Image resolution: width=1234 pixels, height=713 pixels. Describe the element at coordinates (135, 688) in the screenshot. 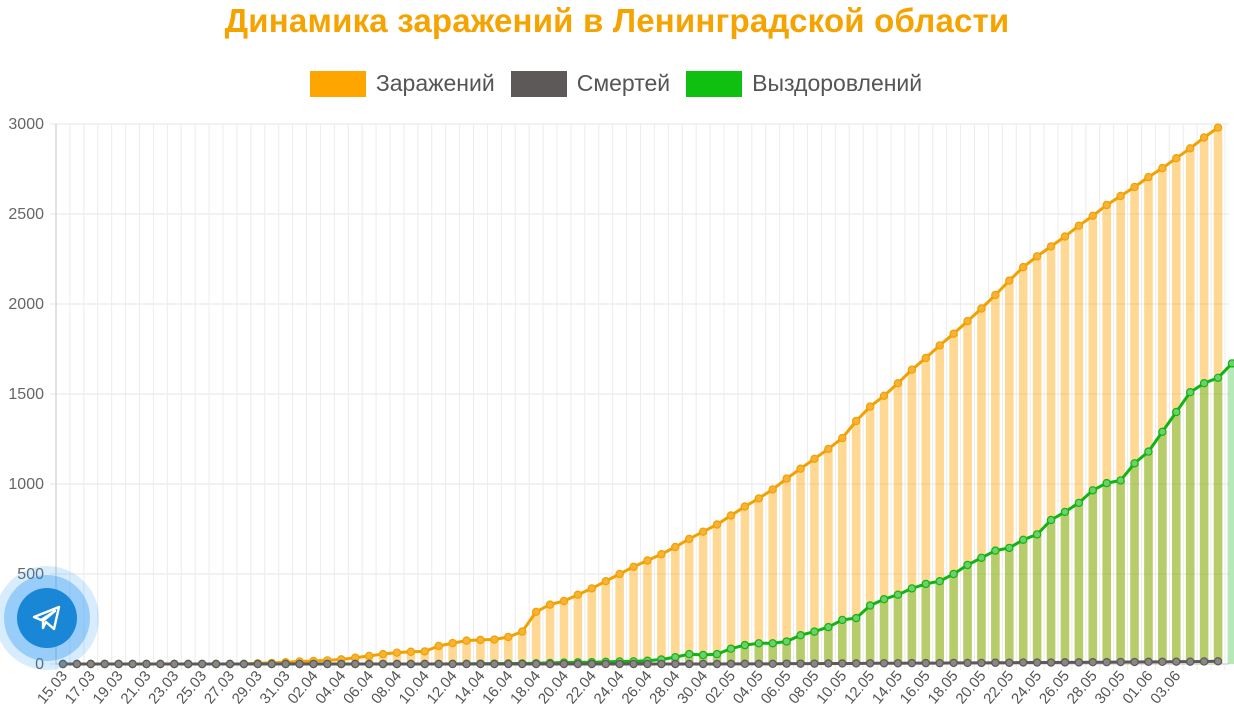

I see `x-tick-label: 21.03` at that location.